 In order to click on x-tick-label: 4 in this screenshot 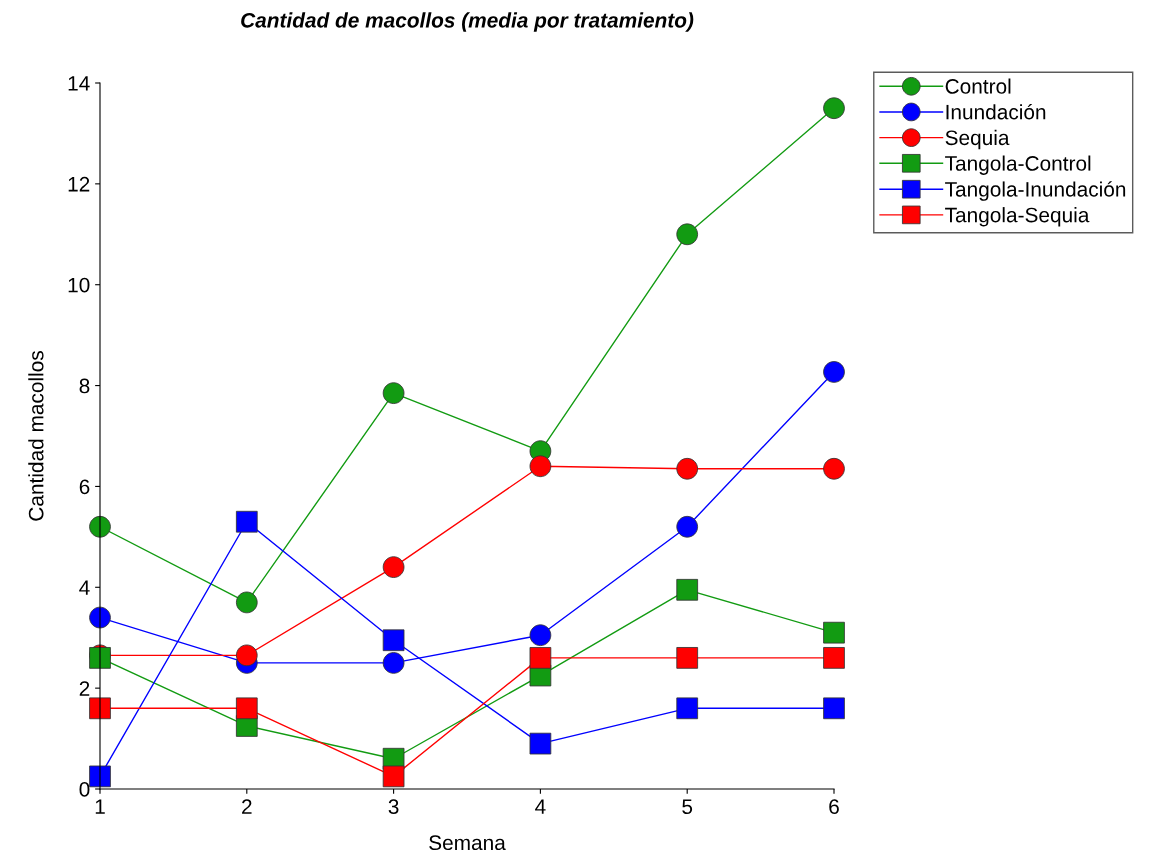, I will do `click(540, 806)`.